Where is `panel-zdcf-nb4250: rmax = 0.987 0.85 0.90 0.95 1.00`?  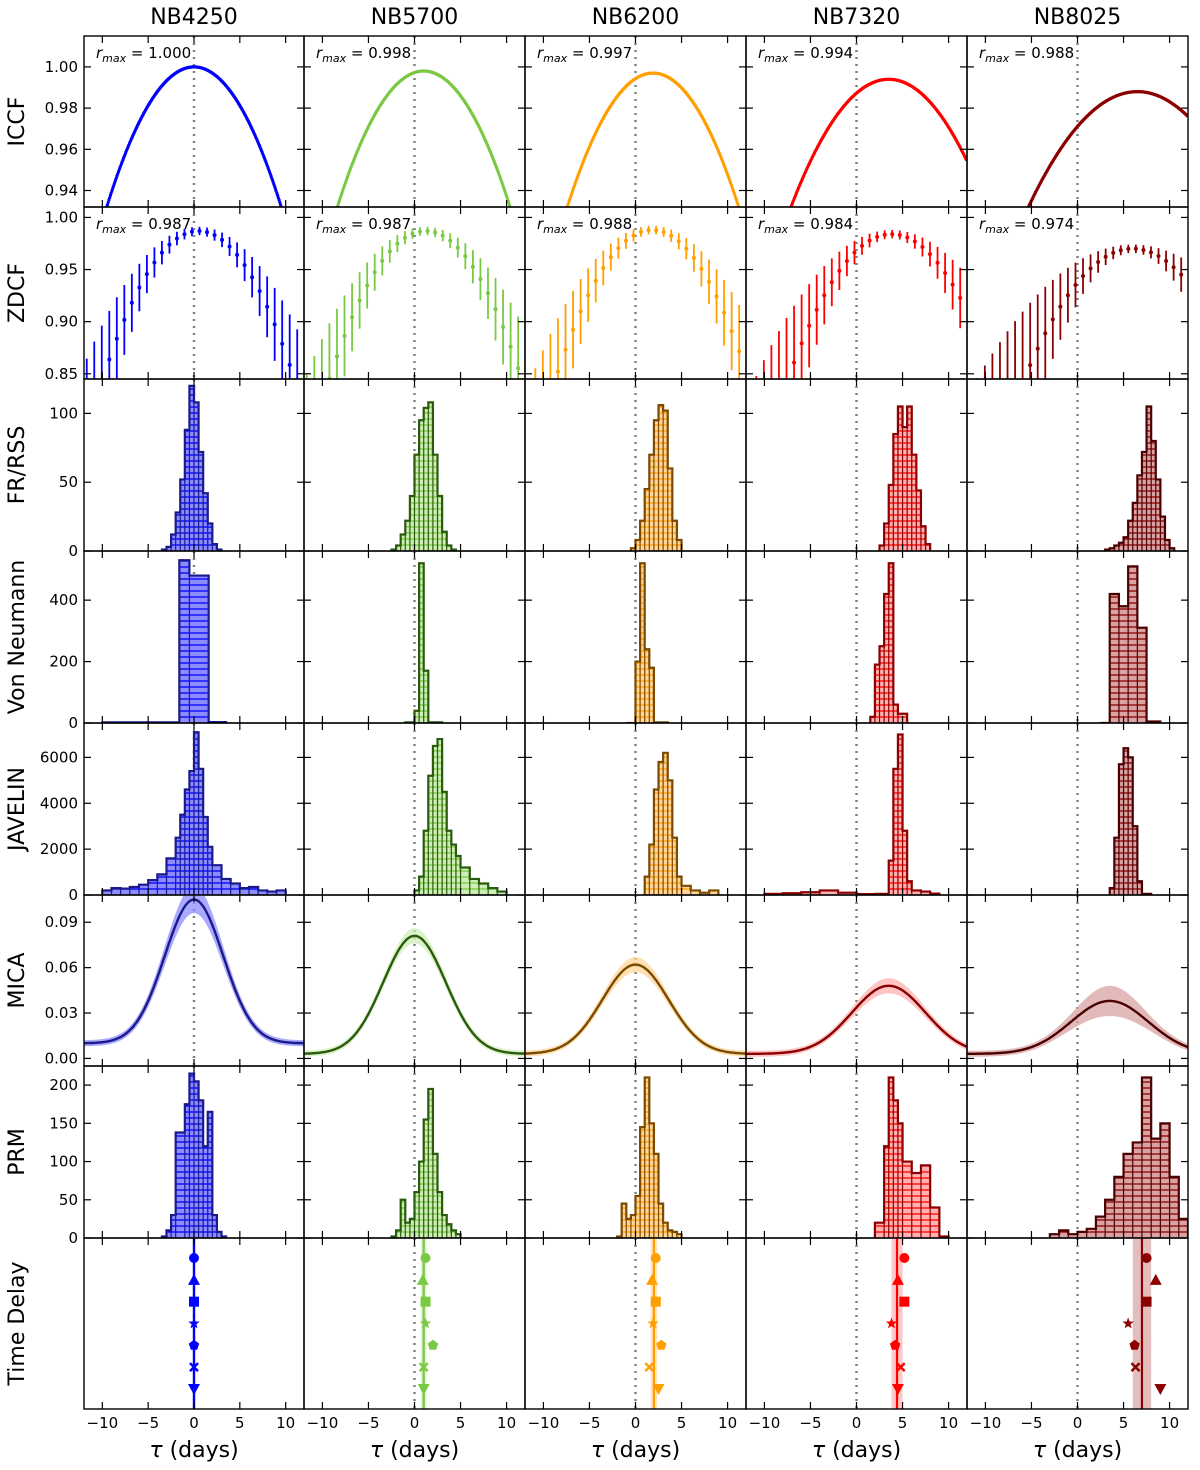 panel-zdcf-nb4250: rmax = 0.987 0.85 0.90 0.95 1.00 is located at coordinates (175, 298).